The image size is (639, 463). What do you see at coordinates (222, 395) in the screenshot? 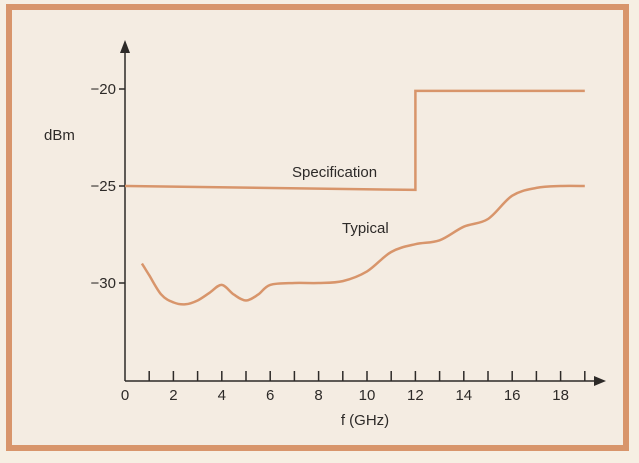
I see `x-tick-label: 4` at bounding box center [222, 395].